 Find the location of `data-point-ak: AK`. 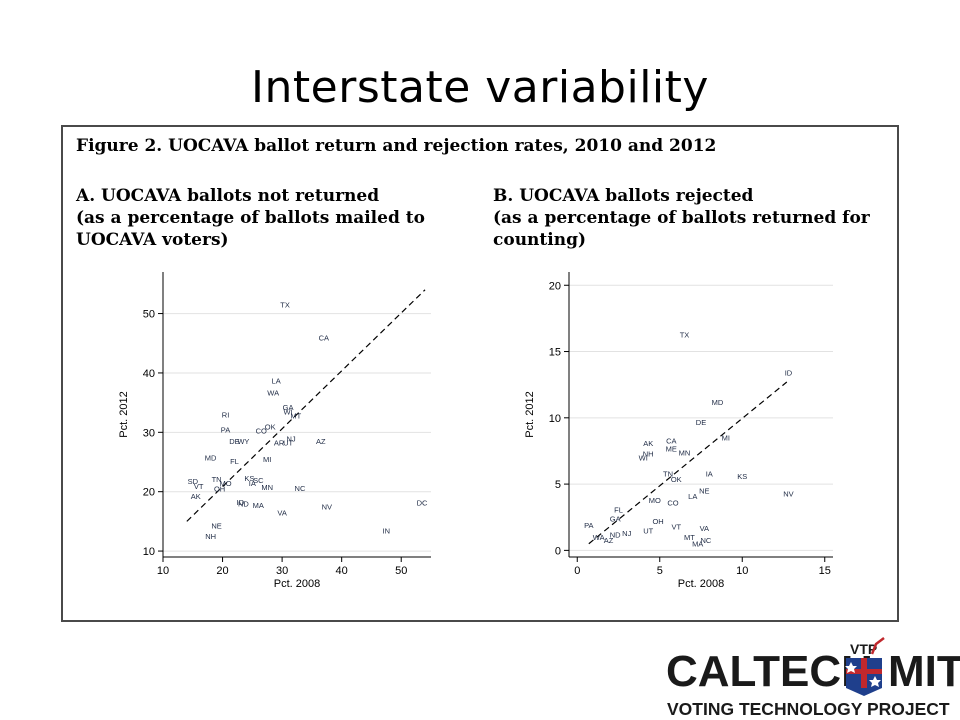

data-point-ak: AK is located at coordinates (196, 496).